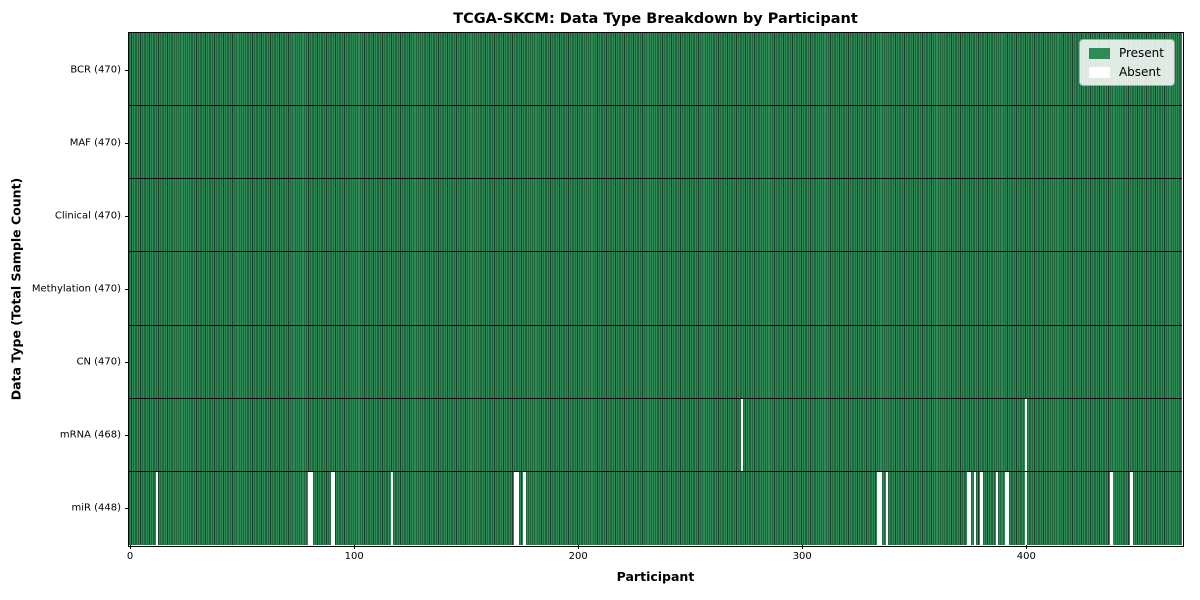 Image resolution: width=1200 pixels, height=600 pixels. Describe the element at coordinates (655, 362) in the screenshot. I see `heatmap-row-CN` at that location.